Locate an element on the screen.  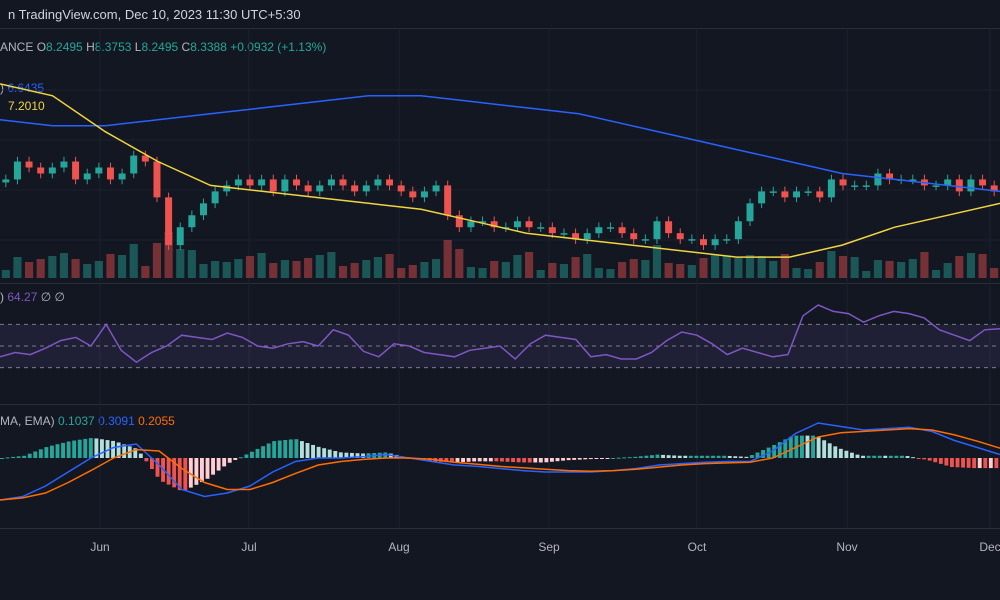
time-axis-separator is located at coordinates (500, 528).